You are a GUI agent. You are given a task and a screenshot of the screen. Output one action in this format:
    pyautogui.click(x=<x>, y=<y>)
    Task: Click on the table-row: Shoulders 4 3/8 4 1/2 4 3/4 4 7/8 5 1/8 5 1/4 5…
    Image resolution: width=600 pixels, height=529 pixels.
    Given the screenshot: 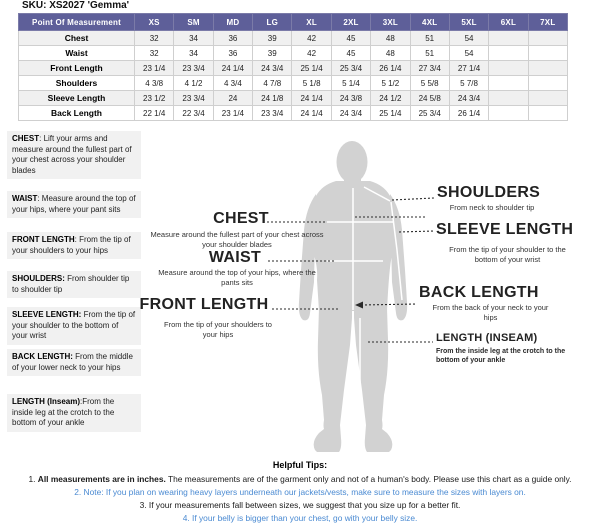 What is the action you would take?
    pyautogui.click(x=293, y=83)
    